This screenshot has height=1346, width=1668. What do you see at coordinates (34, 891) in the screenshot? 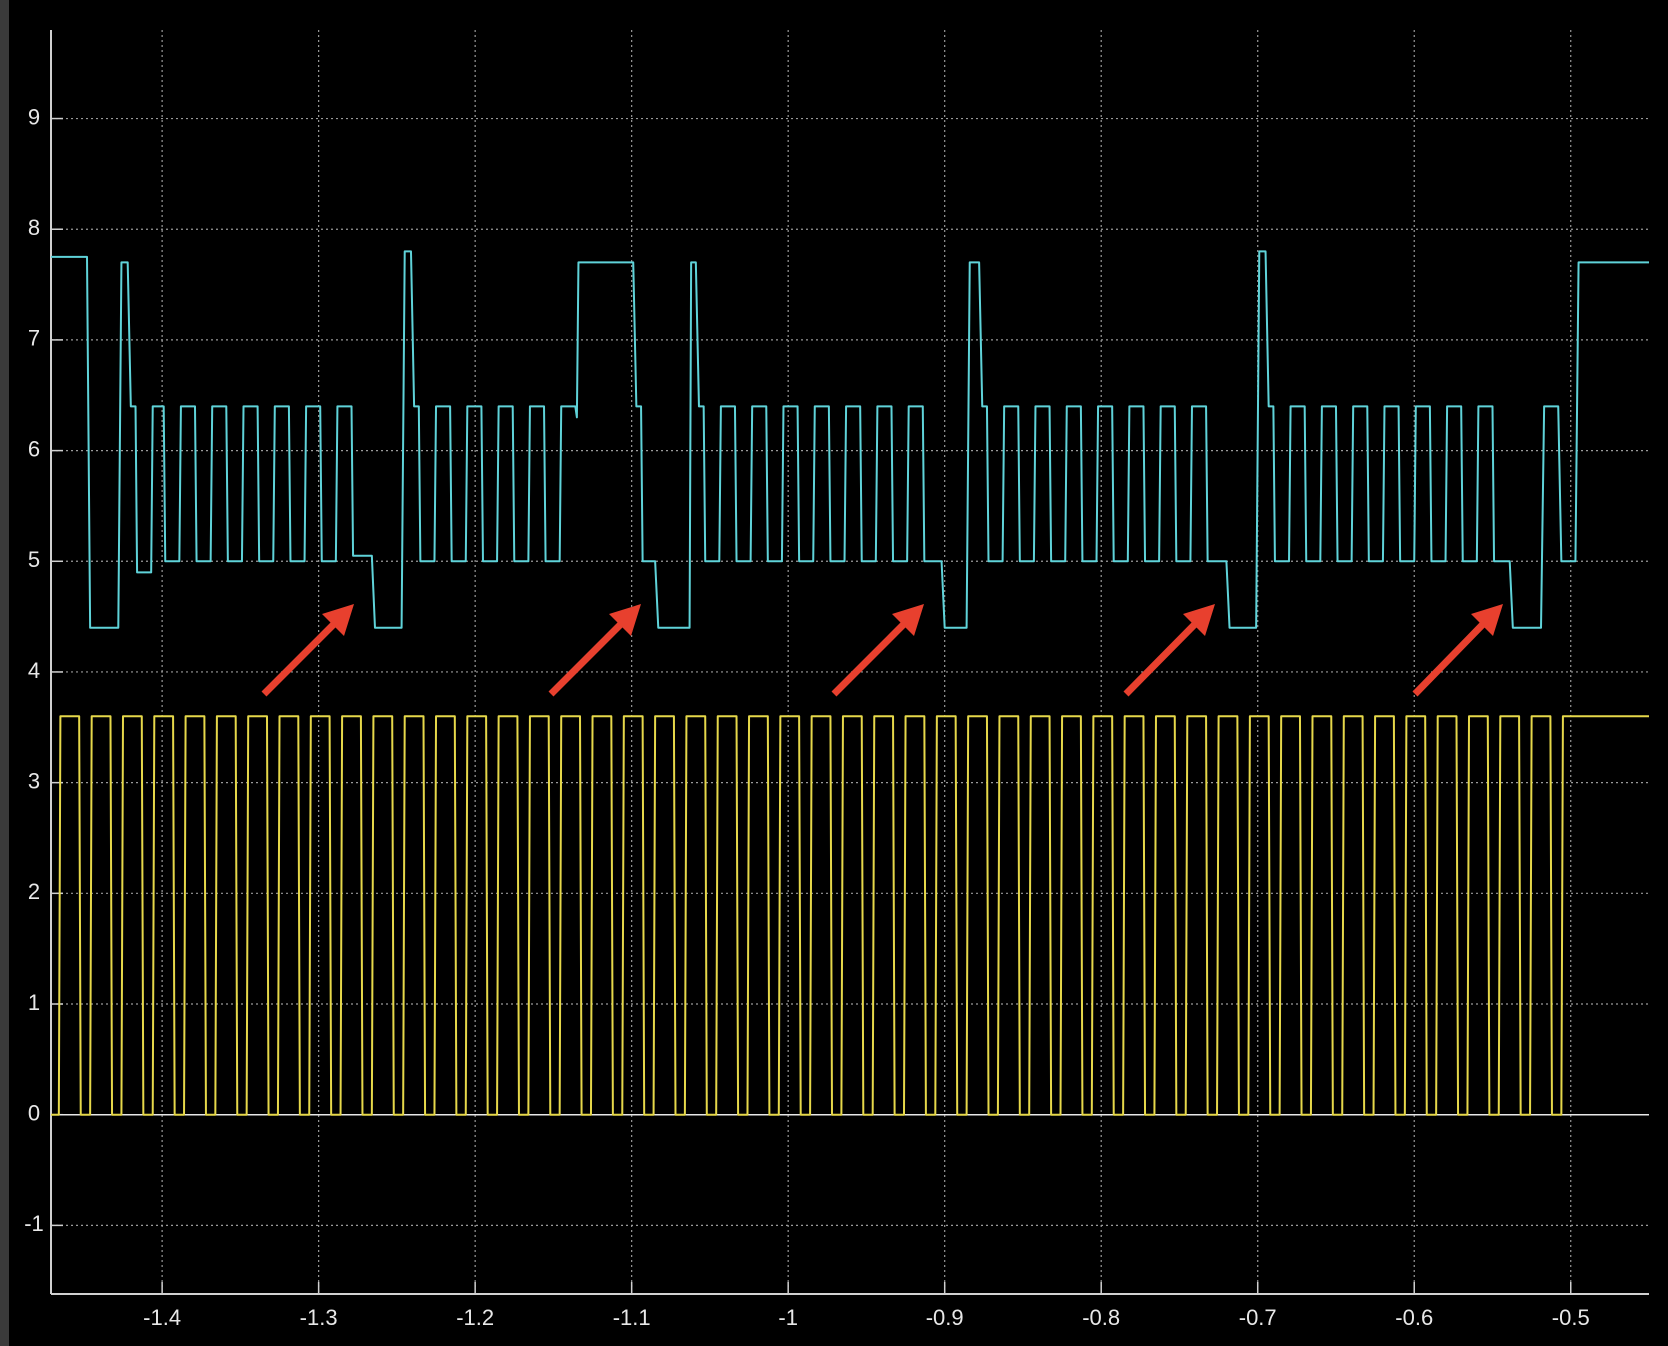
I see `y-tick-label: 2` at bounding box center [34, 891].